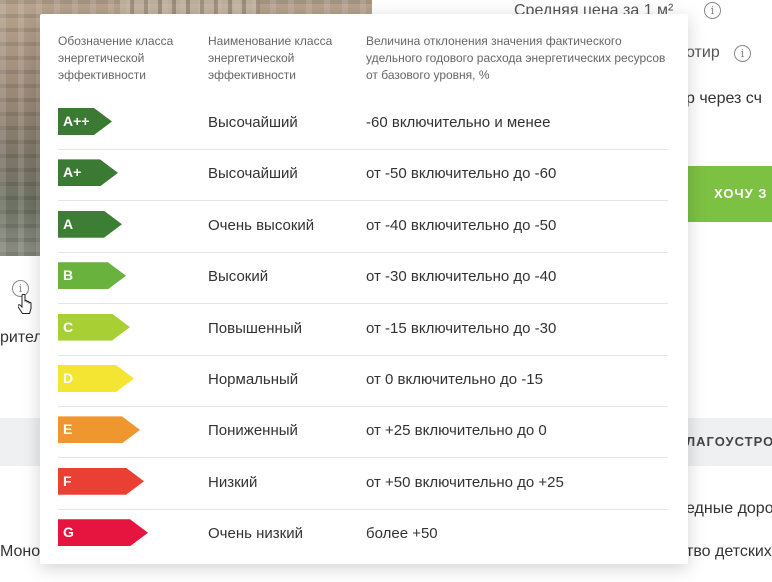 The image size is (772, 582). Describe the element at coordinates (729, 508) in the screenshot. I see `roads-label: едные доро` at that location.